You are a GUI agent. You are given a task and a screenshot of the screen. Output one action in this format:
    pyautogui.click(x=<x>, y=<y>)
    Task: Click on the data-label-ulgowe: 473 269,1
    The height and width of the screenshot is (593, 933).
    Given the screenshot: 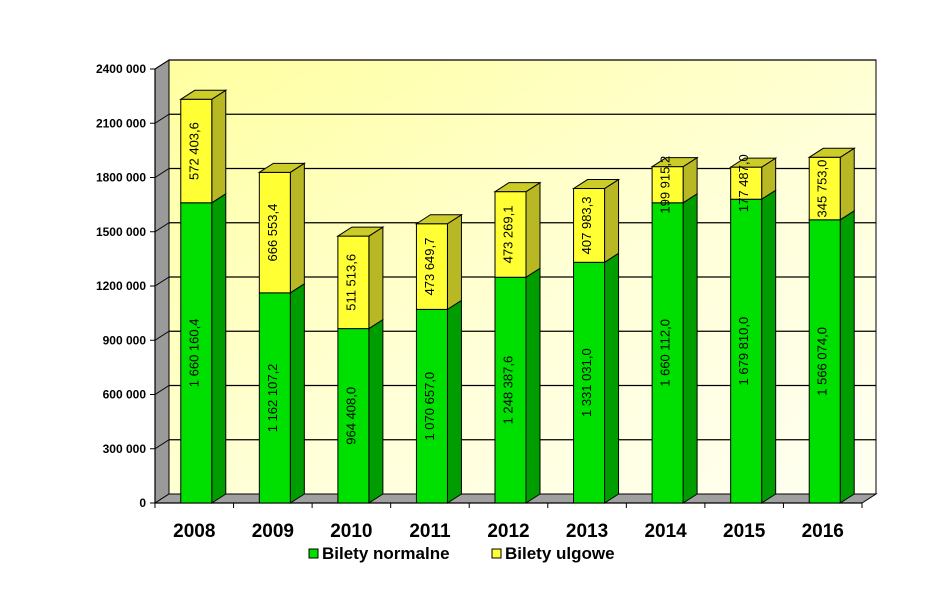 What is the action you would take?
    pyautogui.click(x=508, y=235)
    